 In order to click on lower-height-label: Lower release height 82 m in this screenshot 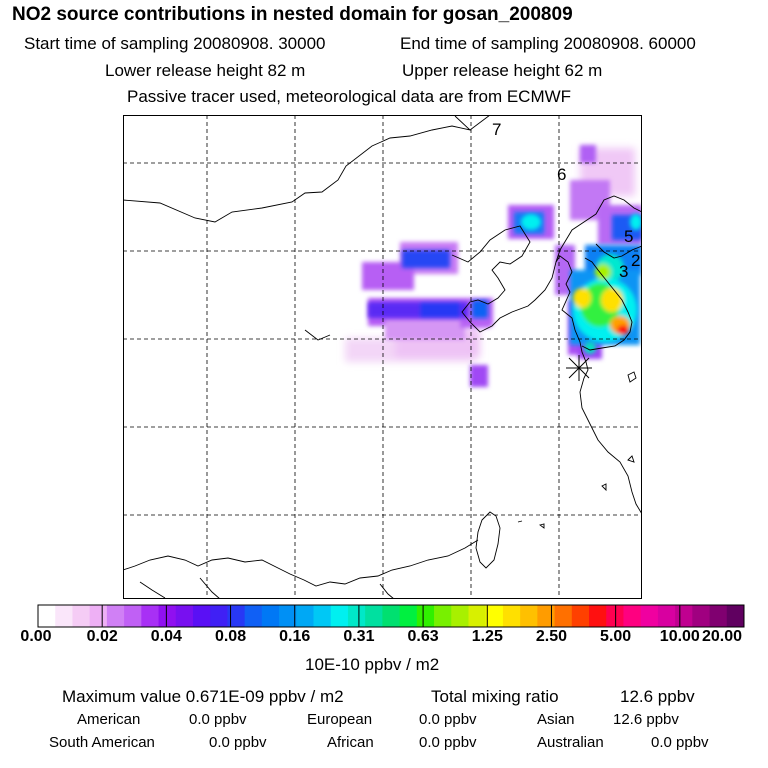, I will do `click(205, 70)`.